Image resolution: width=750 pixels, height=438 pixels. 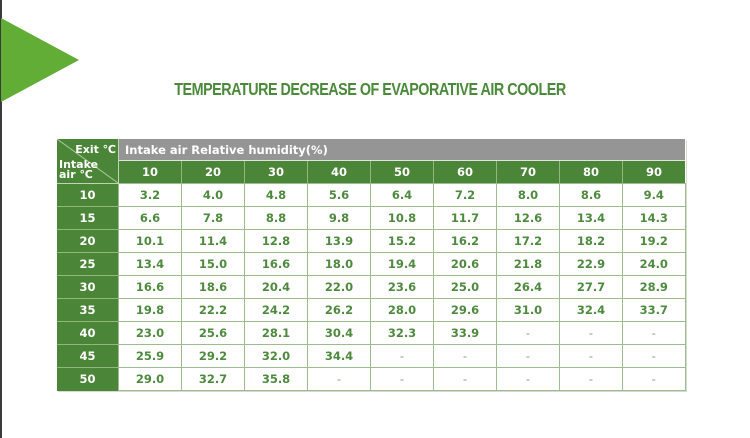 I want to click on intake-temp-row-header: 20, so click(x=88, y=241).